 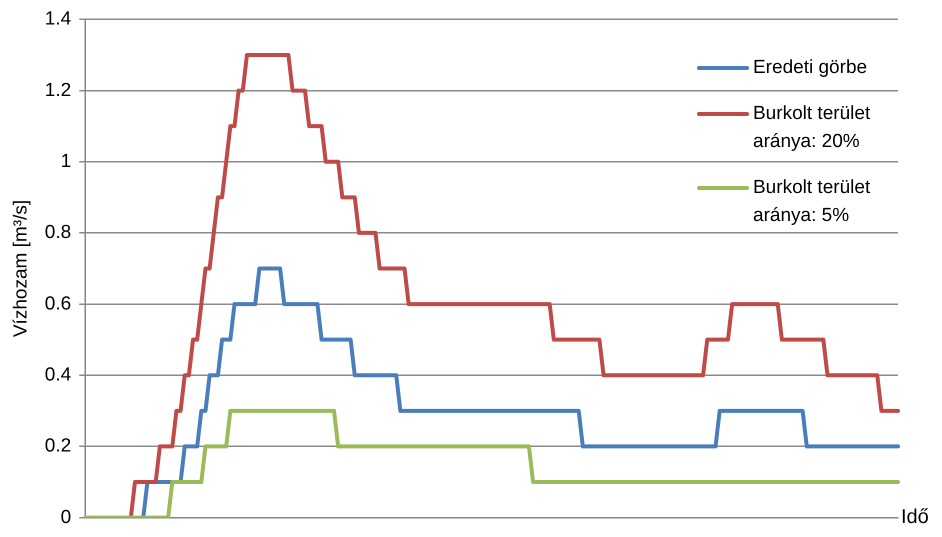 I want to click on legend-label: Eredeti görbe, so click(x=810, y=68).